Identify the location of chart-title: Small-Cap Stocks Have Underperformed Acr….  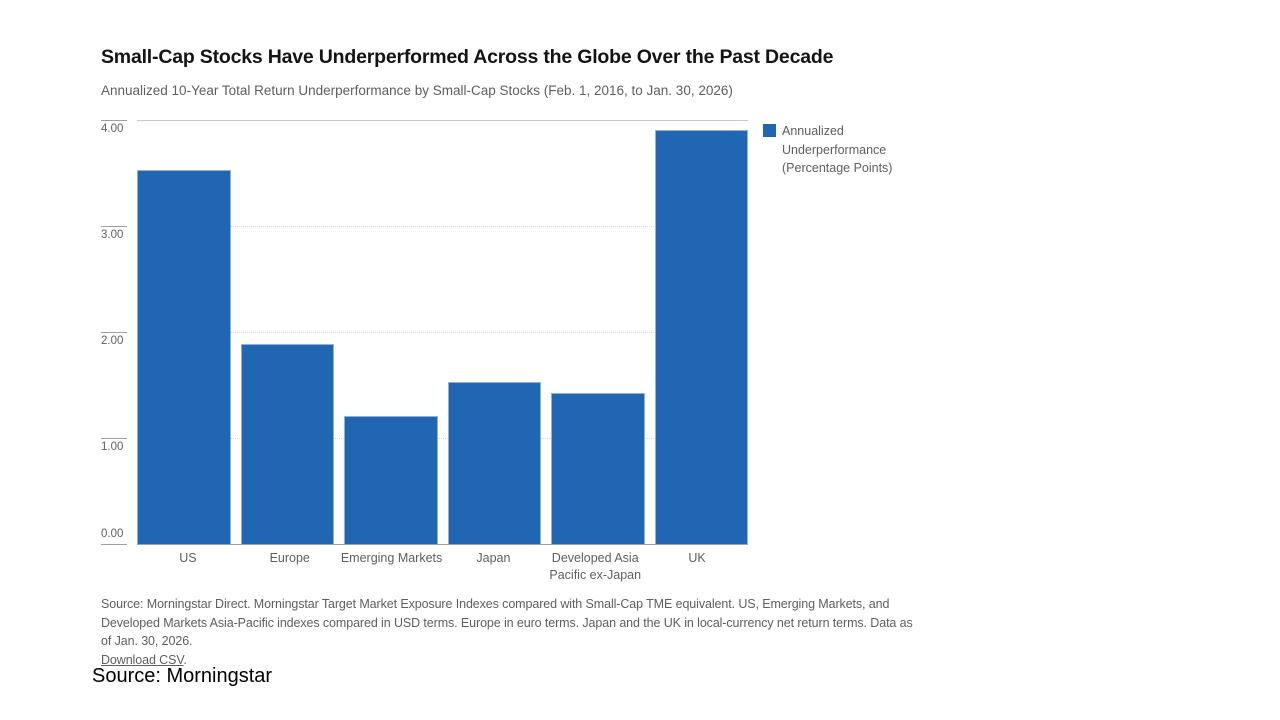
(467, 57).